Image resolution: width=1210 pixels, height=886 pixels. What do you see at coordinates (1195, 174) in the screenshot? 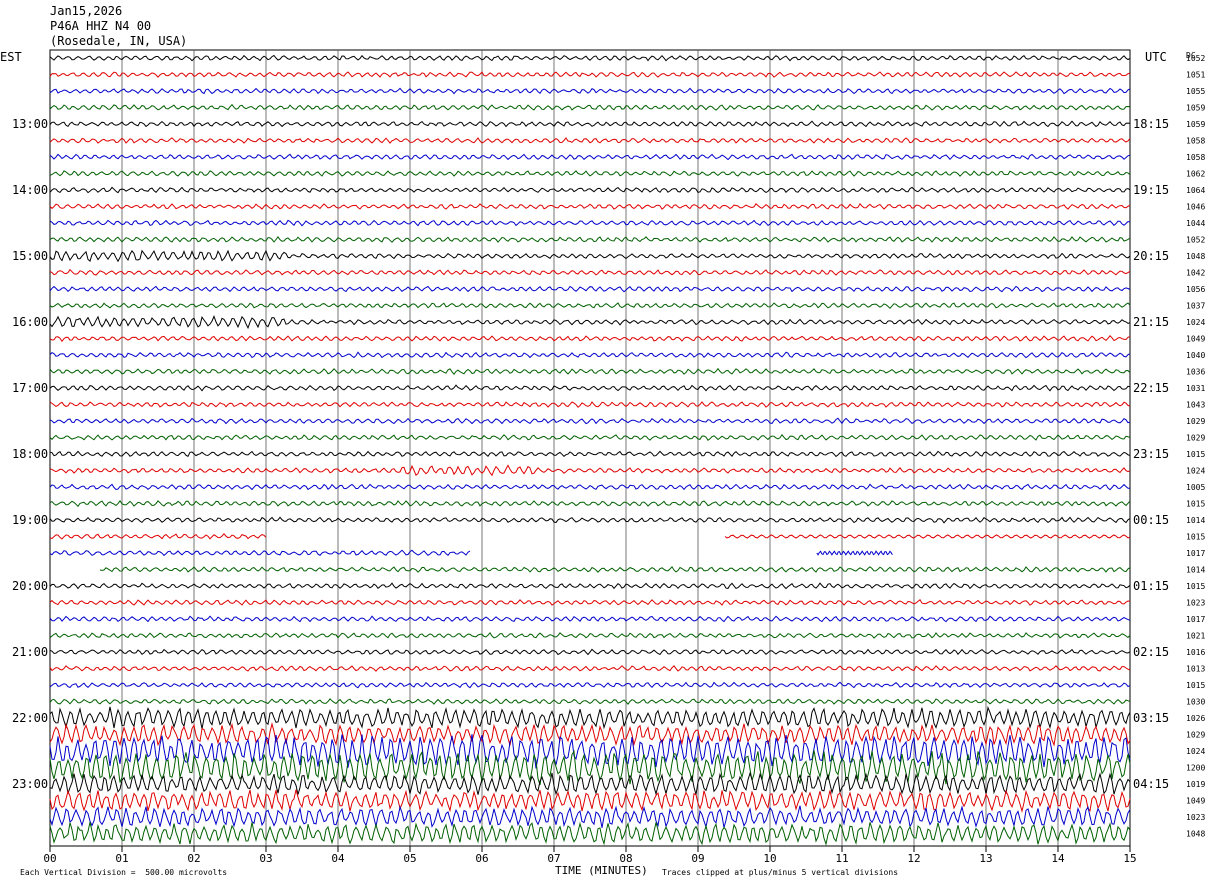
I see `dc-offset-label: 1062` at bounding box center [1195, 174].